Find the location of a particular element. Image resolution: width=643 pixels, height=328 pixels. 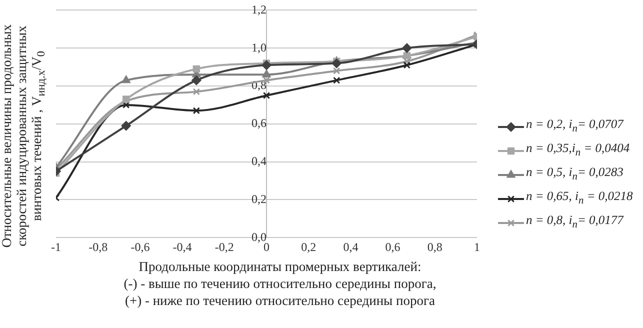

y-tick-label: 0,6 is located at coordinates (259, 123).